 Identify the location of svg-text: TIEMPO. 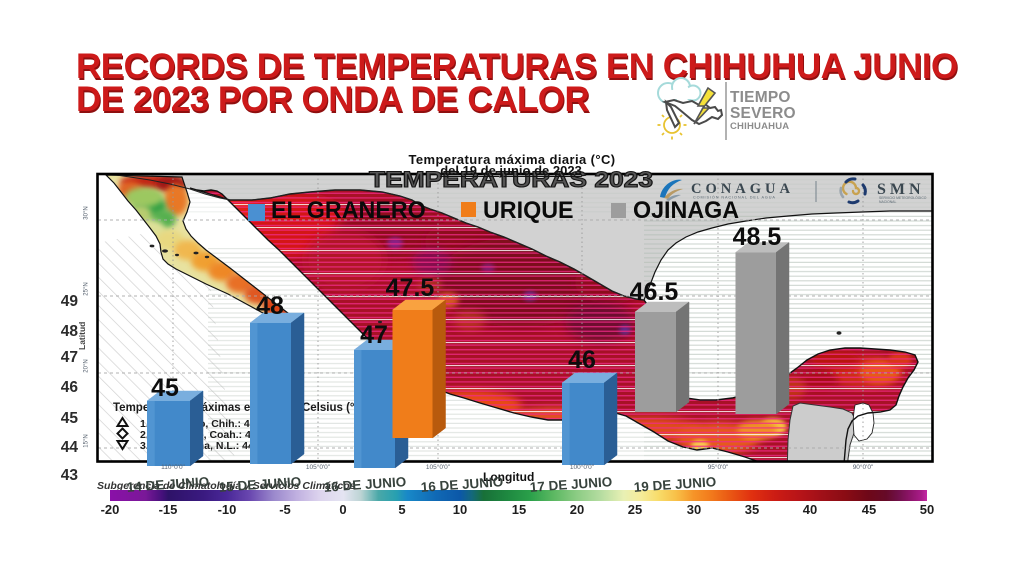
(760, 97).